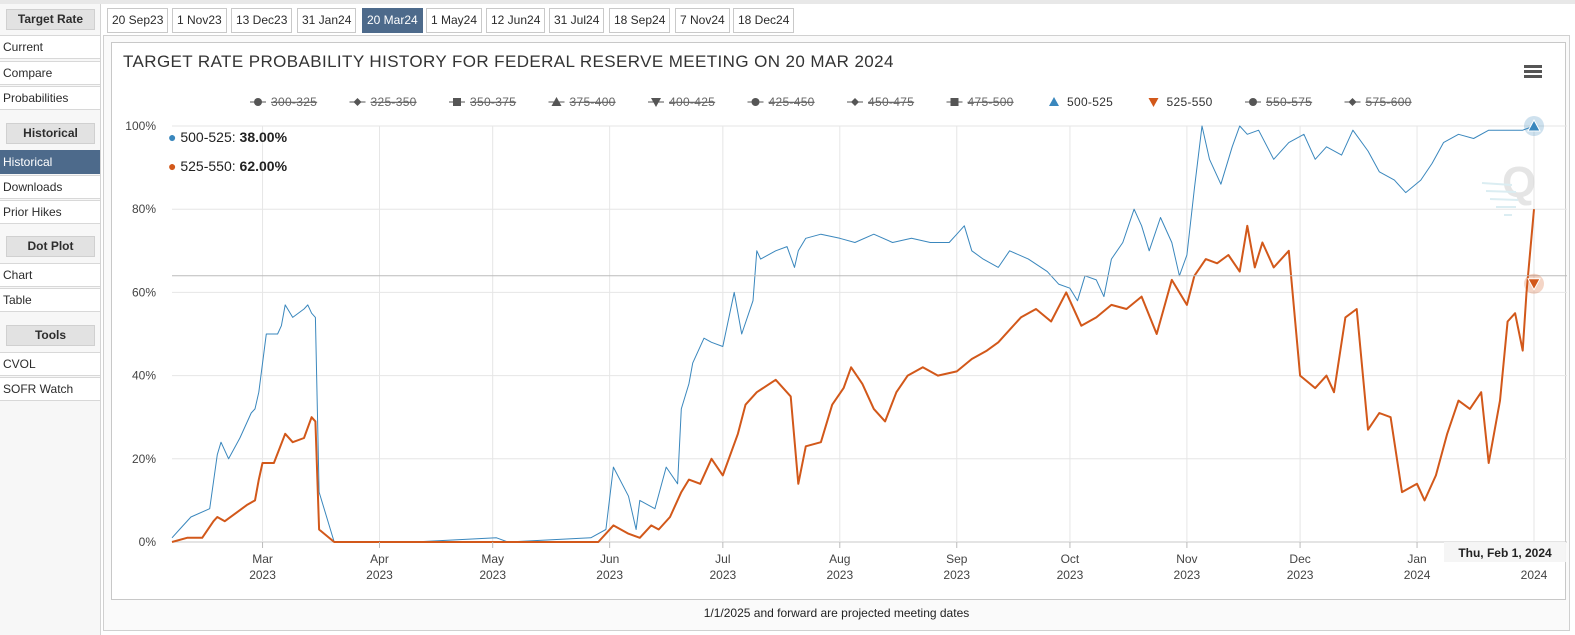 The width and height of the screenshot is (1575, 635). Describe the element at coordinates (640, 20) in the screenshot. I see `tab-18-sep24: 18 Sep24` at that location.